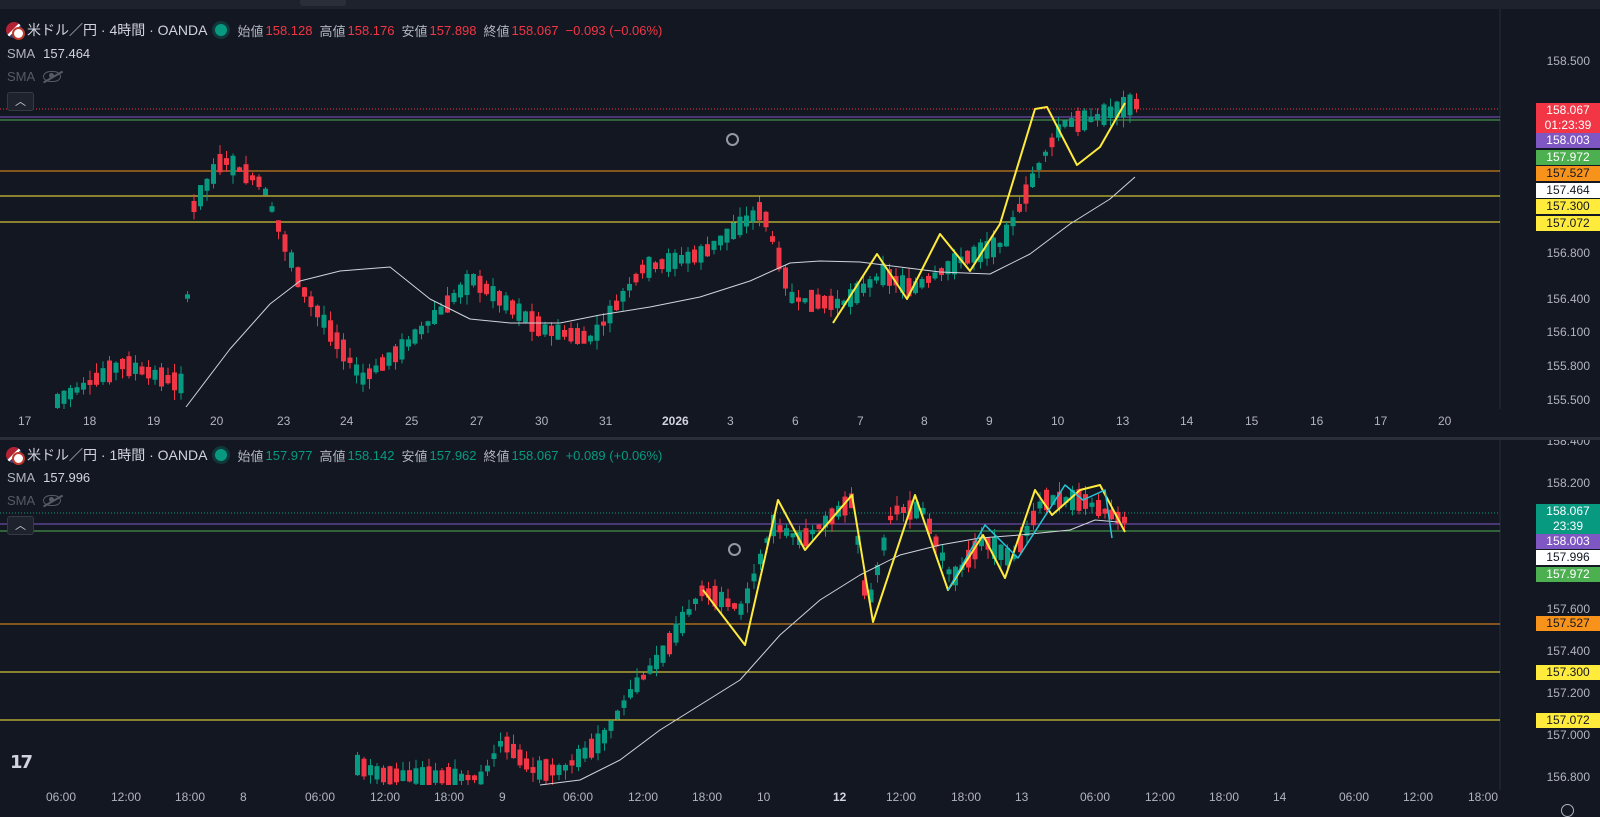  What do you see at coordinates (347, 421) in the screenshot?
I see `time-axis-label: 24` at bounding box center [347, 421].